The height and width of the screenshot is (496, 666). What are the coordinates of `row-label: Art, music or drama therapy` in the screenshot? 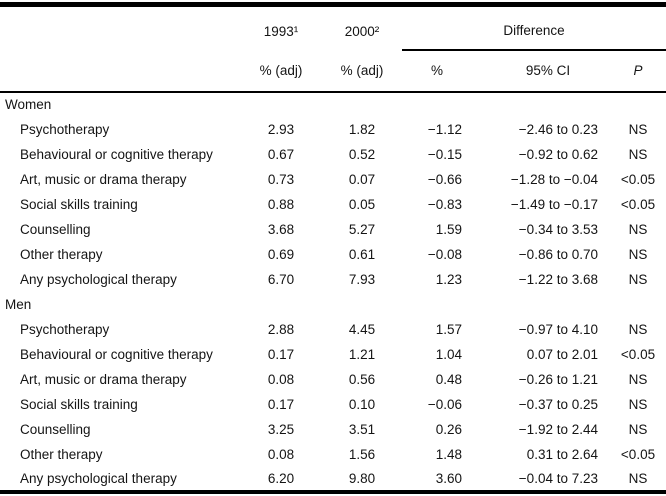 It's located at (103, 179).